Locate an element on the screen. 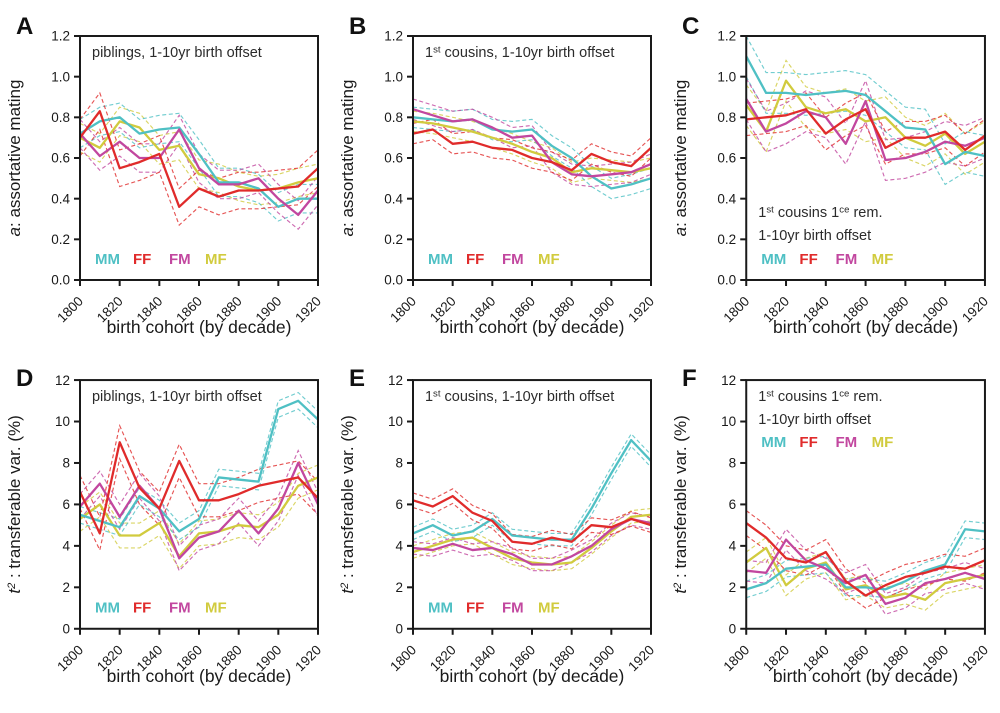 This screenshot has width=1000, height=713. y-tick-label: 0.4 is located at coordinates (60, 198).